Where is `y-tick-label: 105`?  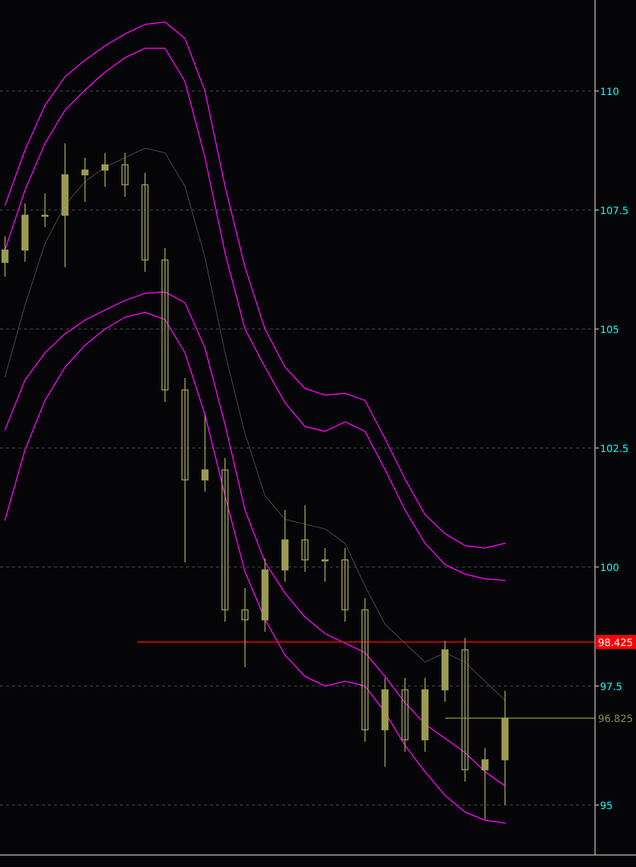 y-tick-label: 105 is located at coordinates (610, 330).